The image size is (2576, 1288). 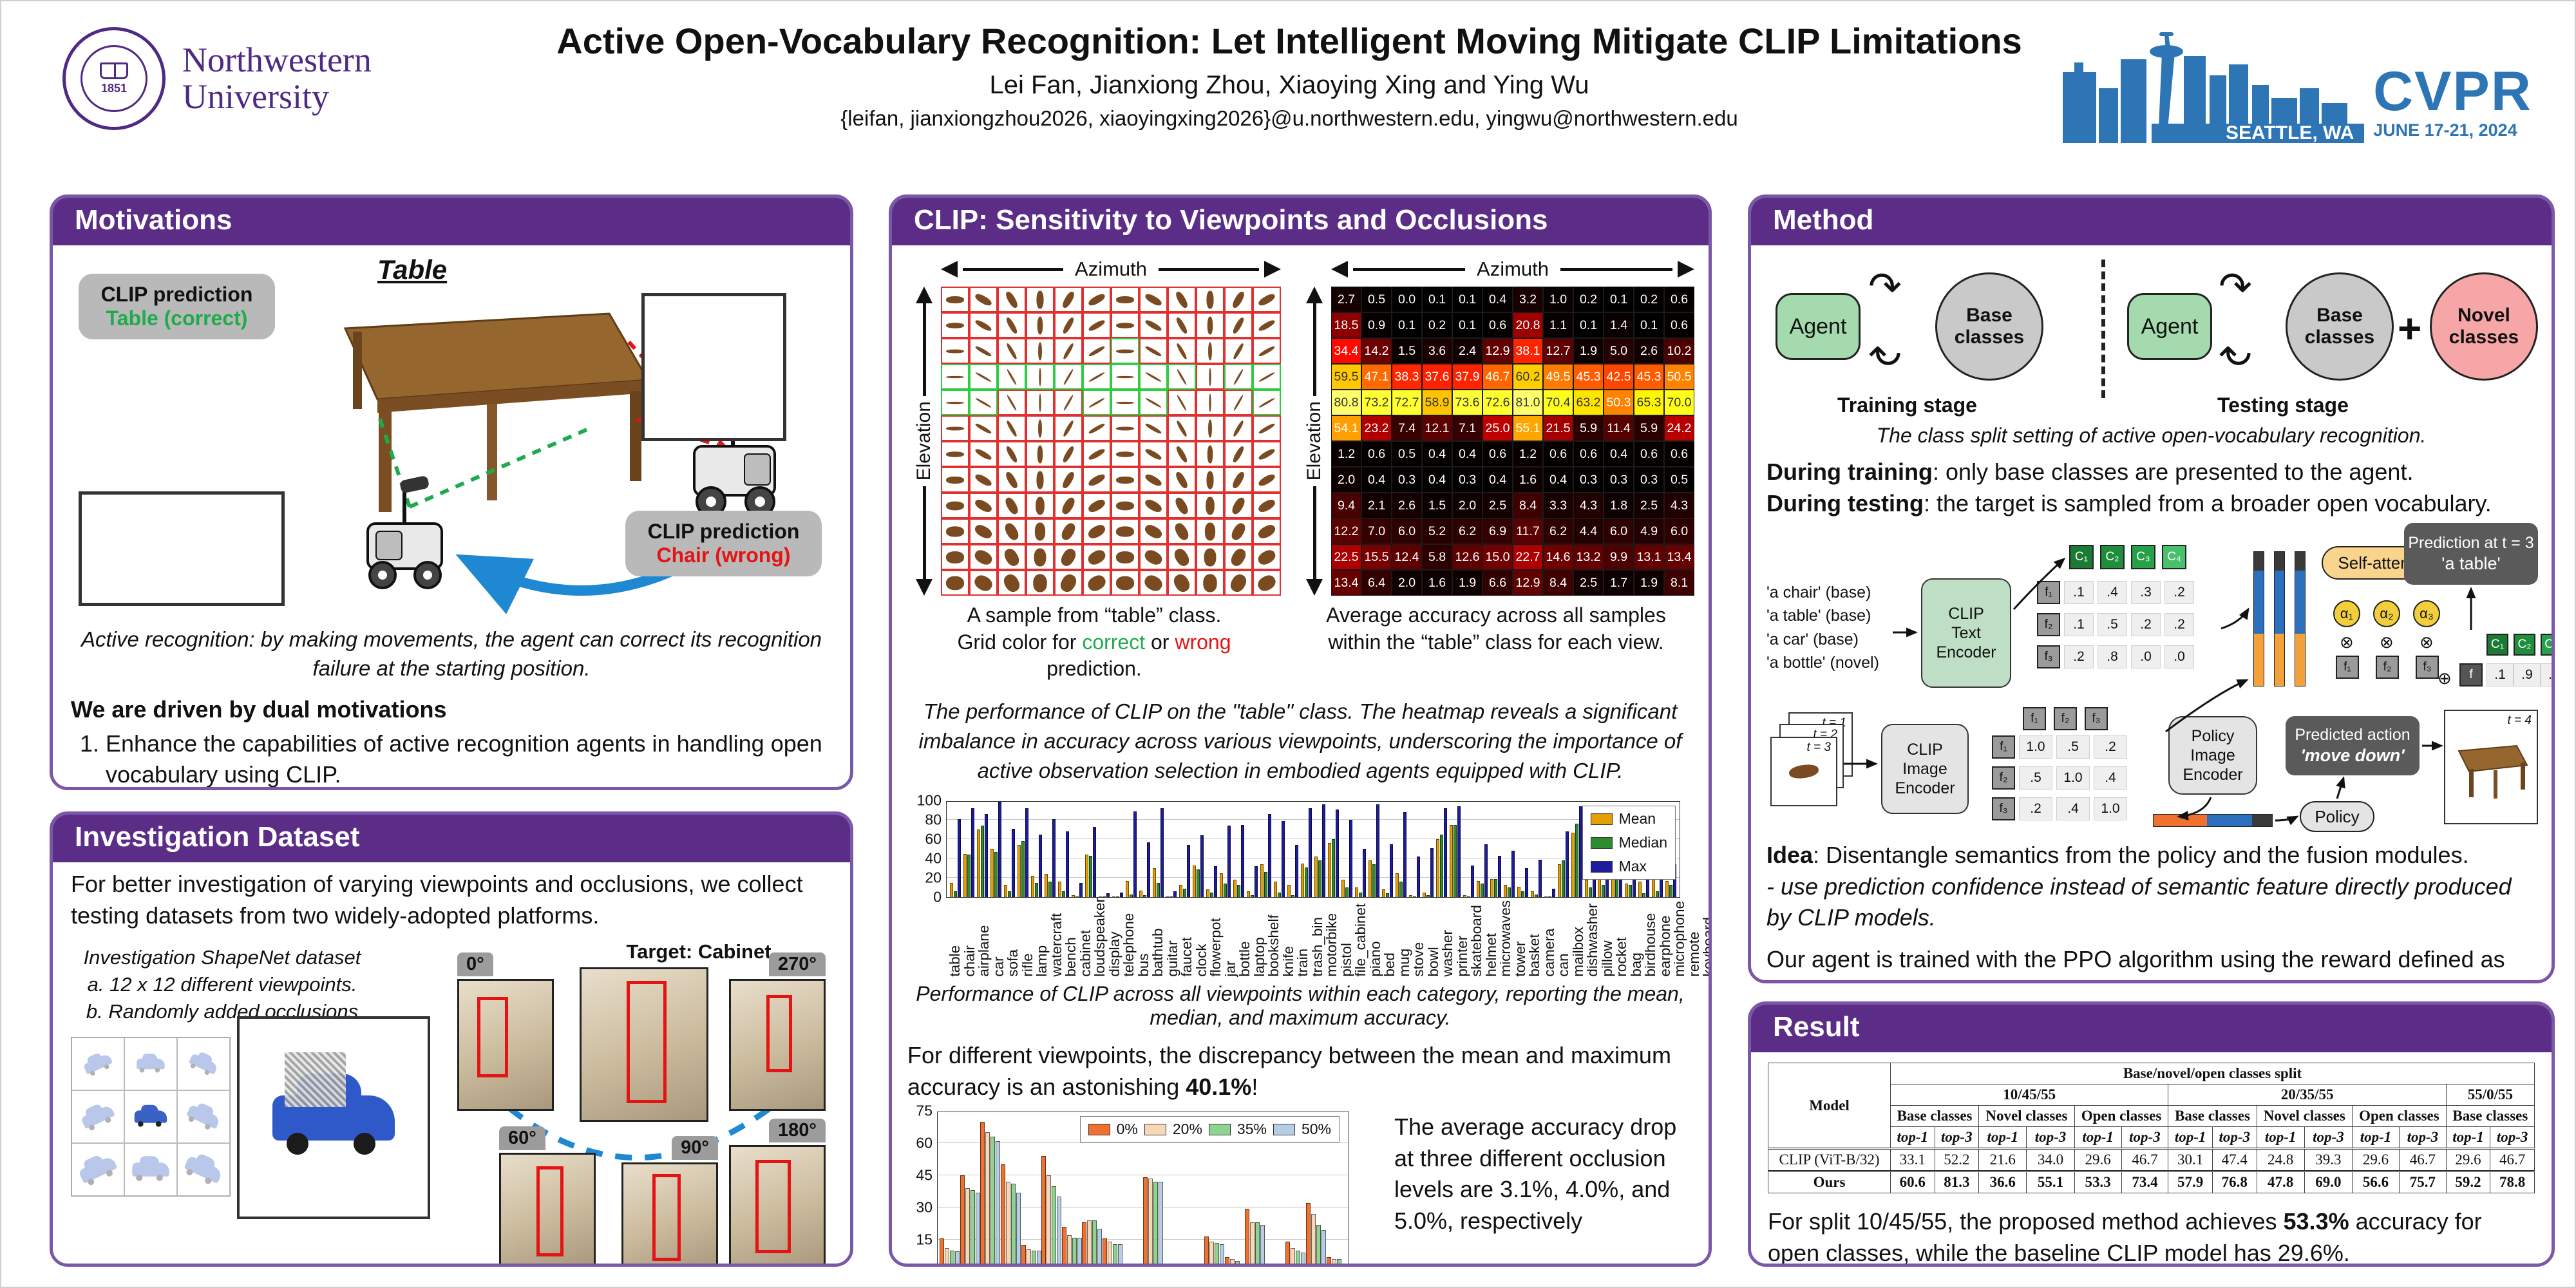 What do you see at coordinates (151, 1117) in the screenshot?
I see `shapenet-viewpoint-grid` at bounding box center [151, 1117].